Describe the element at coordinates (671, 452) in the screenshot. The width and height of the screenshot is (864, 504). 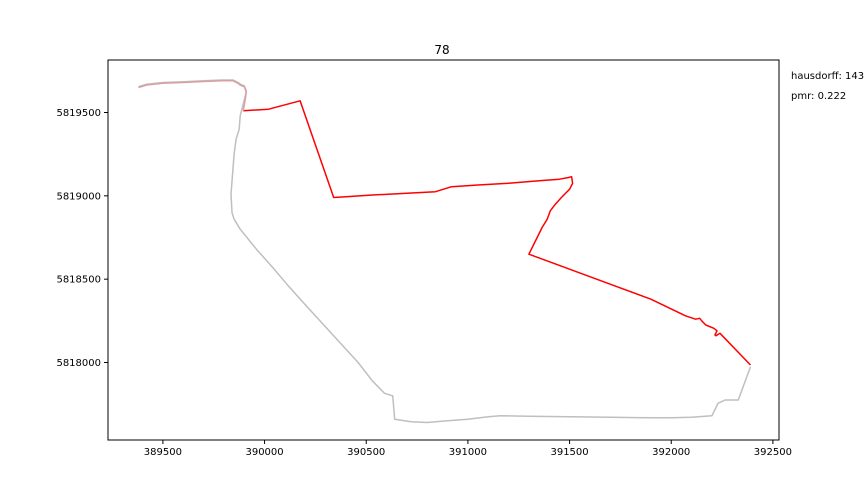
I see `x-tick-label: 392000` at that location.